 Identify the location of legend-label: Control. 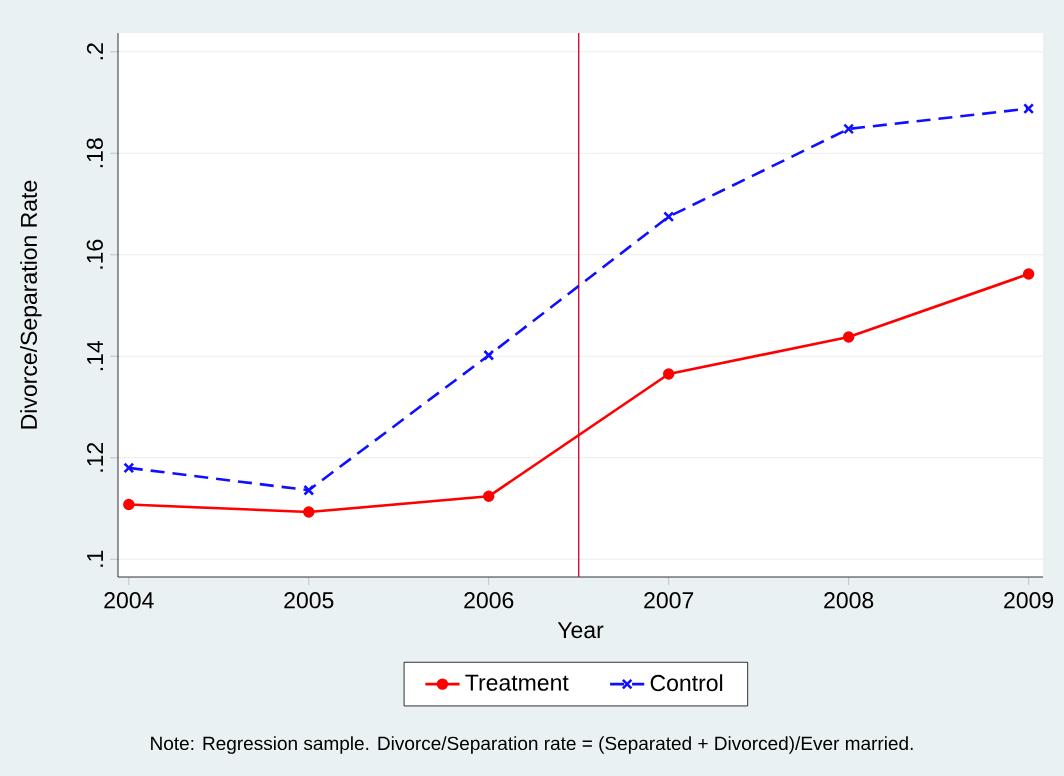
(686, 683).